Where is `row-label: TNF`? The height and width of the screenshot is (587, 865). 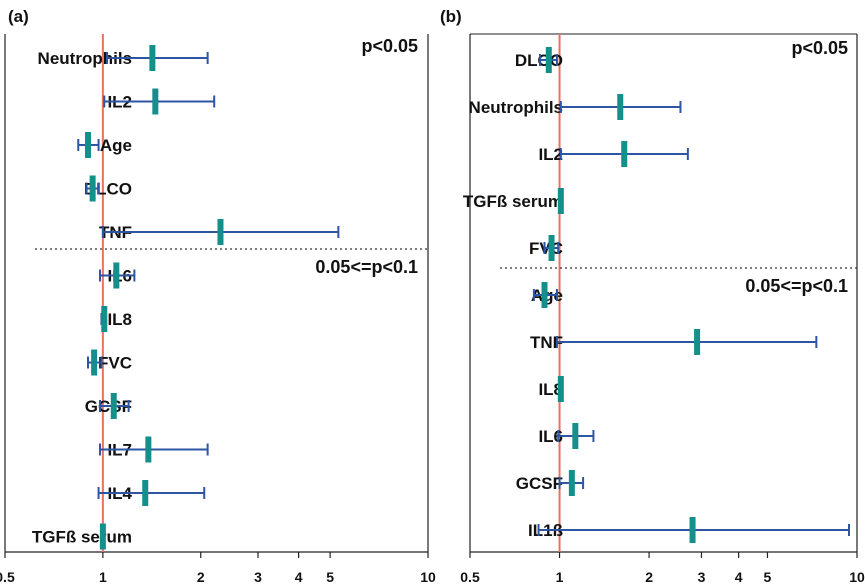 row-label: TNF is located at coordinates (546, 342).